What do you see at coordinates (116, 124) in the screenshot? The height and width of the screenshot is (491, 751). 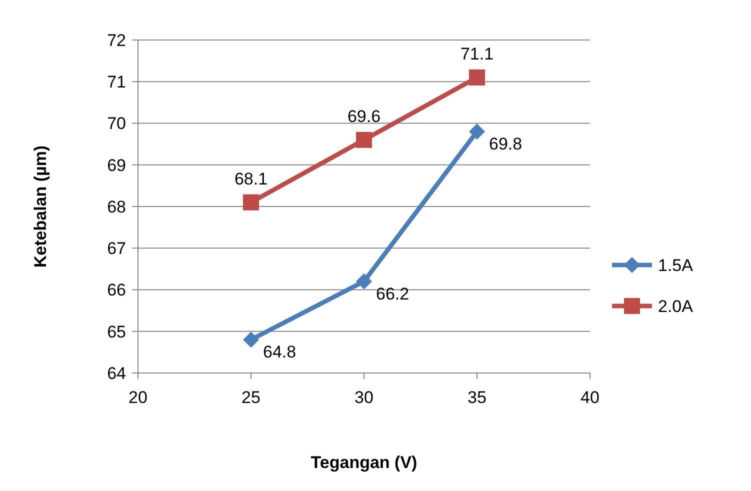 I see `y-tick-label: 70` at bounding box center [116, 124].